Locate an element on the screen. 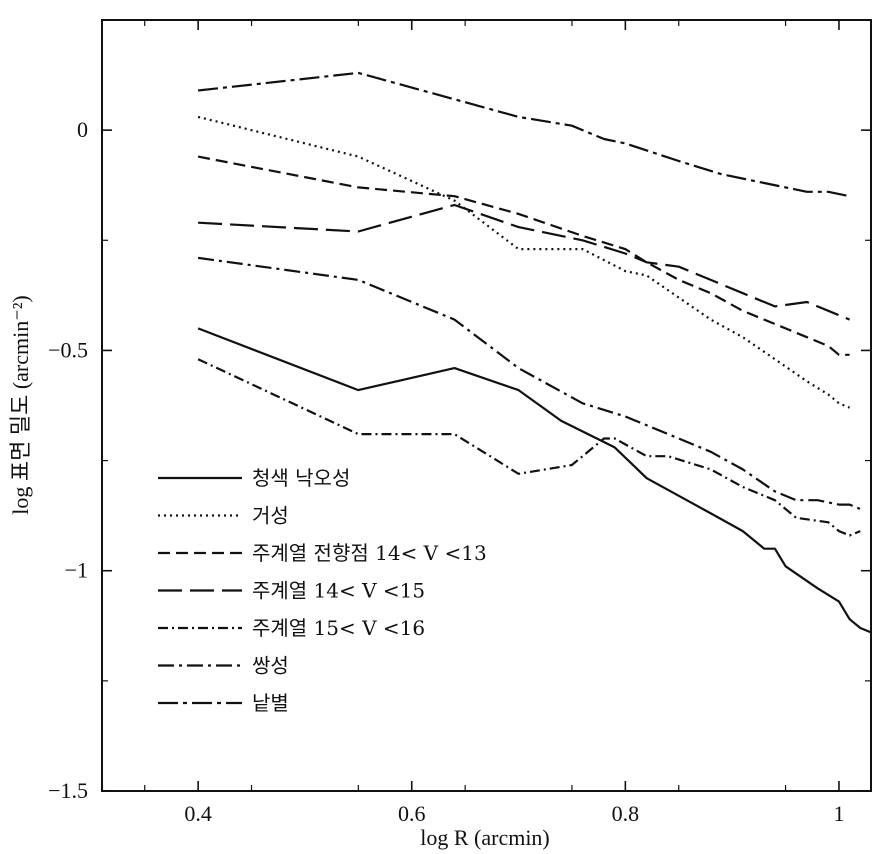 The image size is (892, 854). legend-label-1: 청색 낙오성 is located at coordinates (301, 478).